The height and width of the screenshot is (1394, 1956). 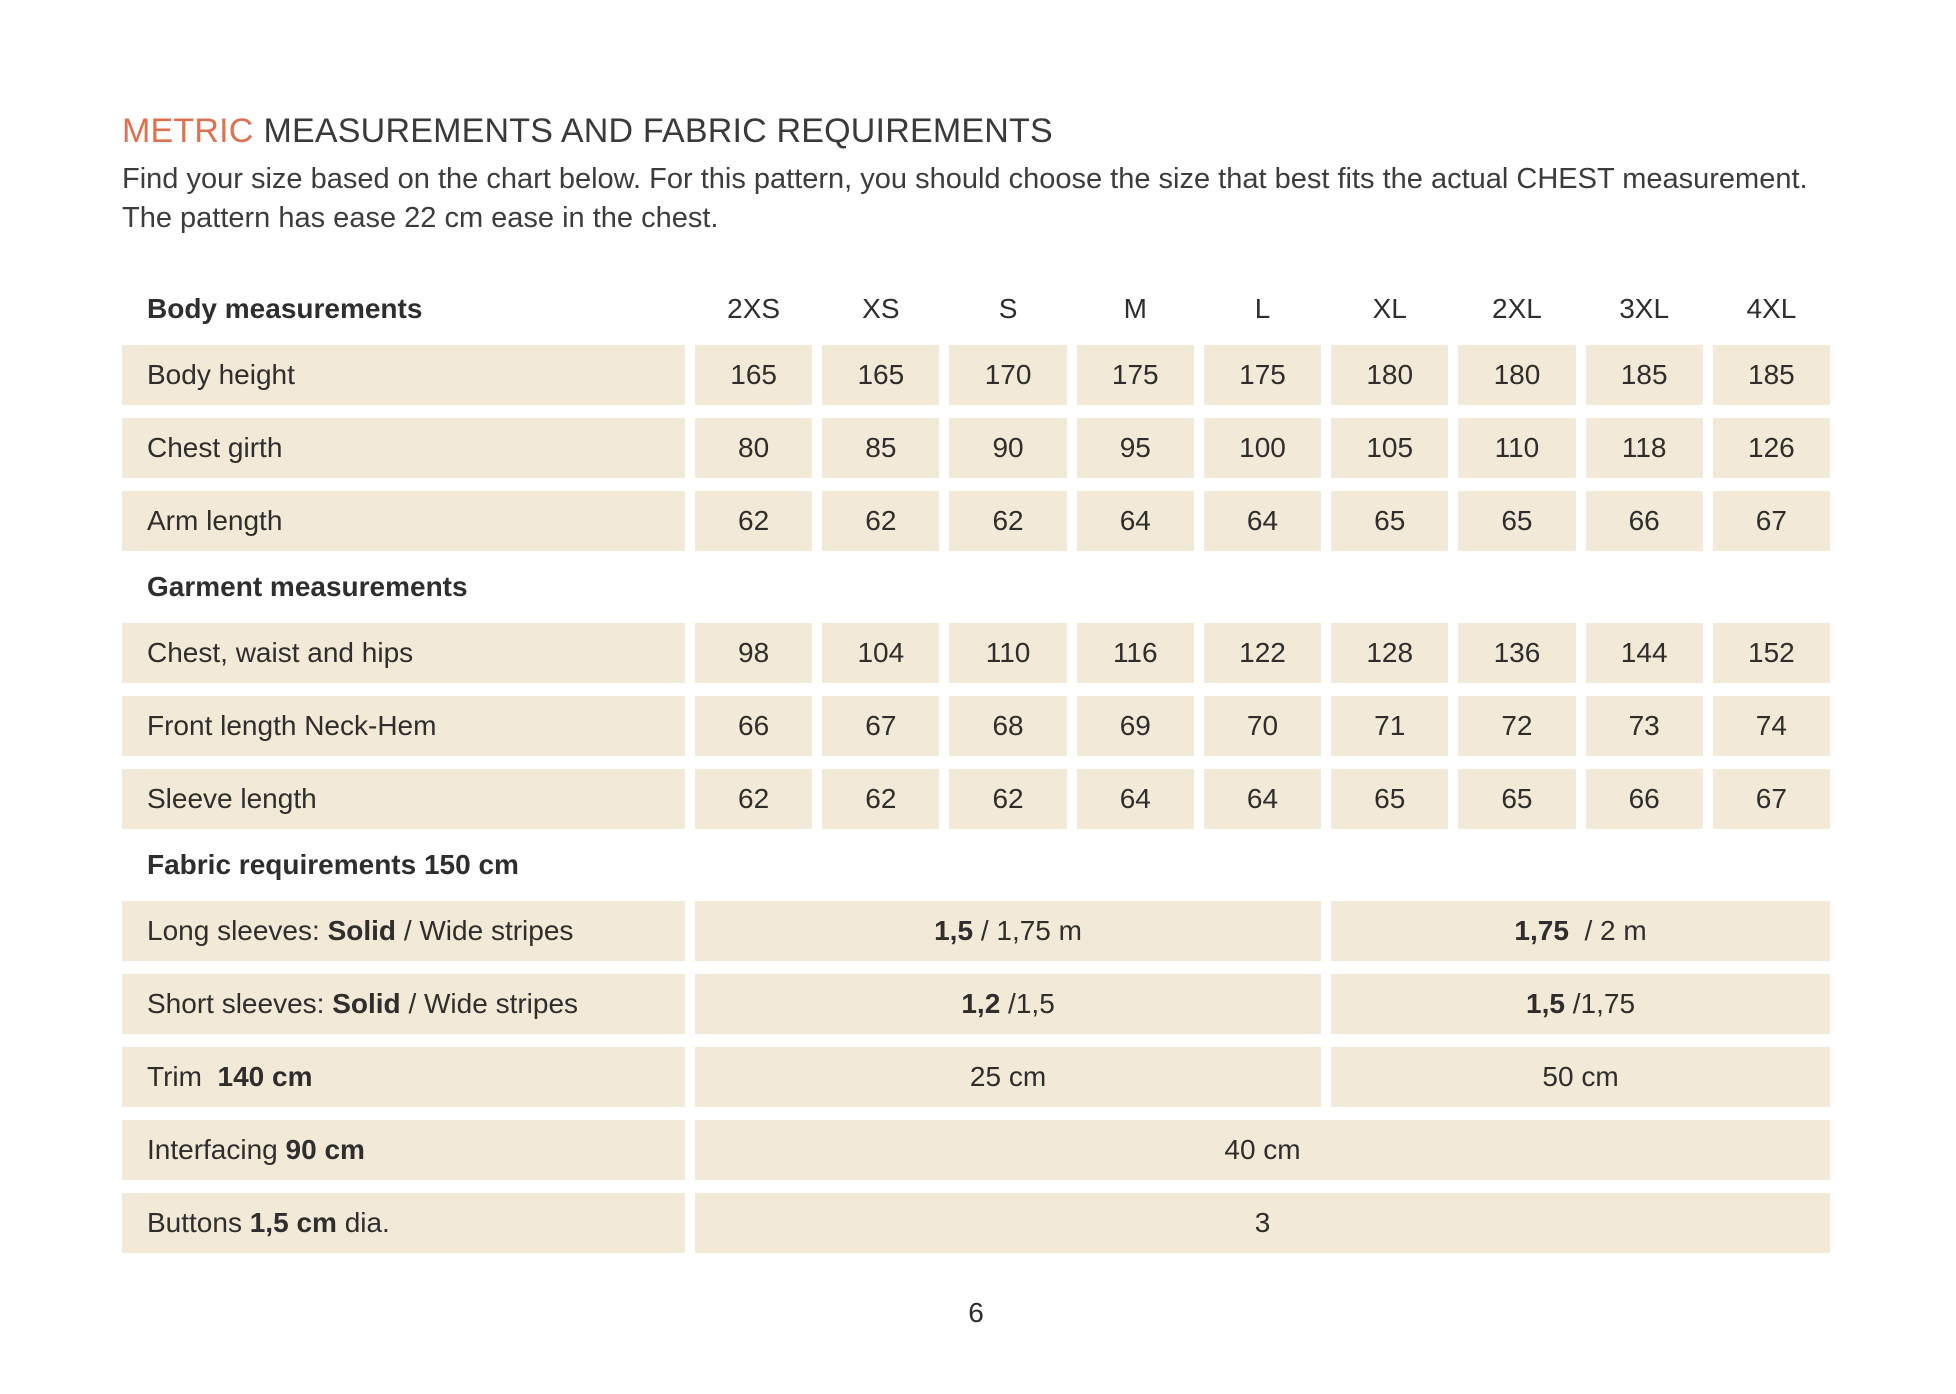 What do you see at coordinates (658, 131) in the screenshot?
I see `title-rest: MEASUREMENTS AND FABRIC REQUIREMENTS` at bounding box center [658, 131].